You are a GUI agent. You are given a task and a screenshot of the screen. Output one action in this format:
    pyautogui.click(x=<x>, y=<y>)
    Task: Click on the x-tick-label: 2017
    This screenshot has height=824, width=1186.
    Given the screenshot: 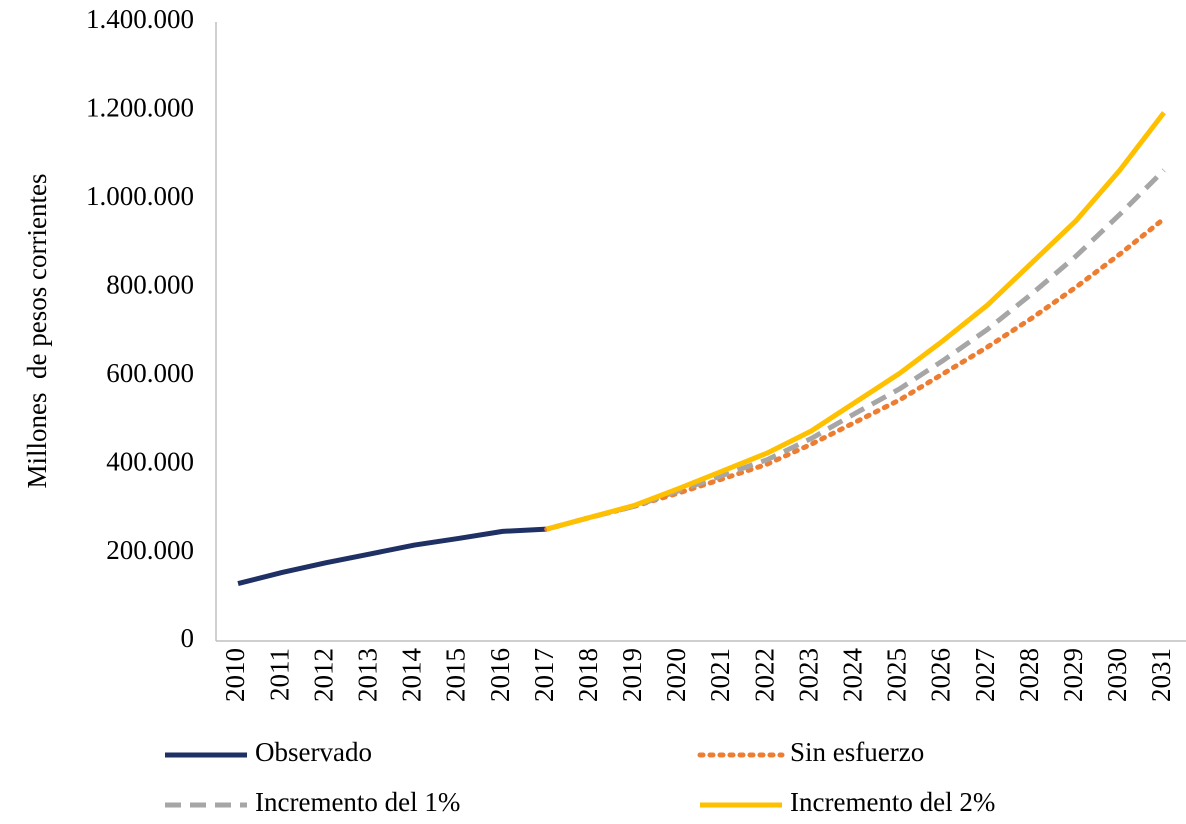 What is the action you would take?
    pyautogui.click(x=544, y=675)
    